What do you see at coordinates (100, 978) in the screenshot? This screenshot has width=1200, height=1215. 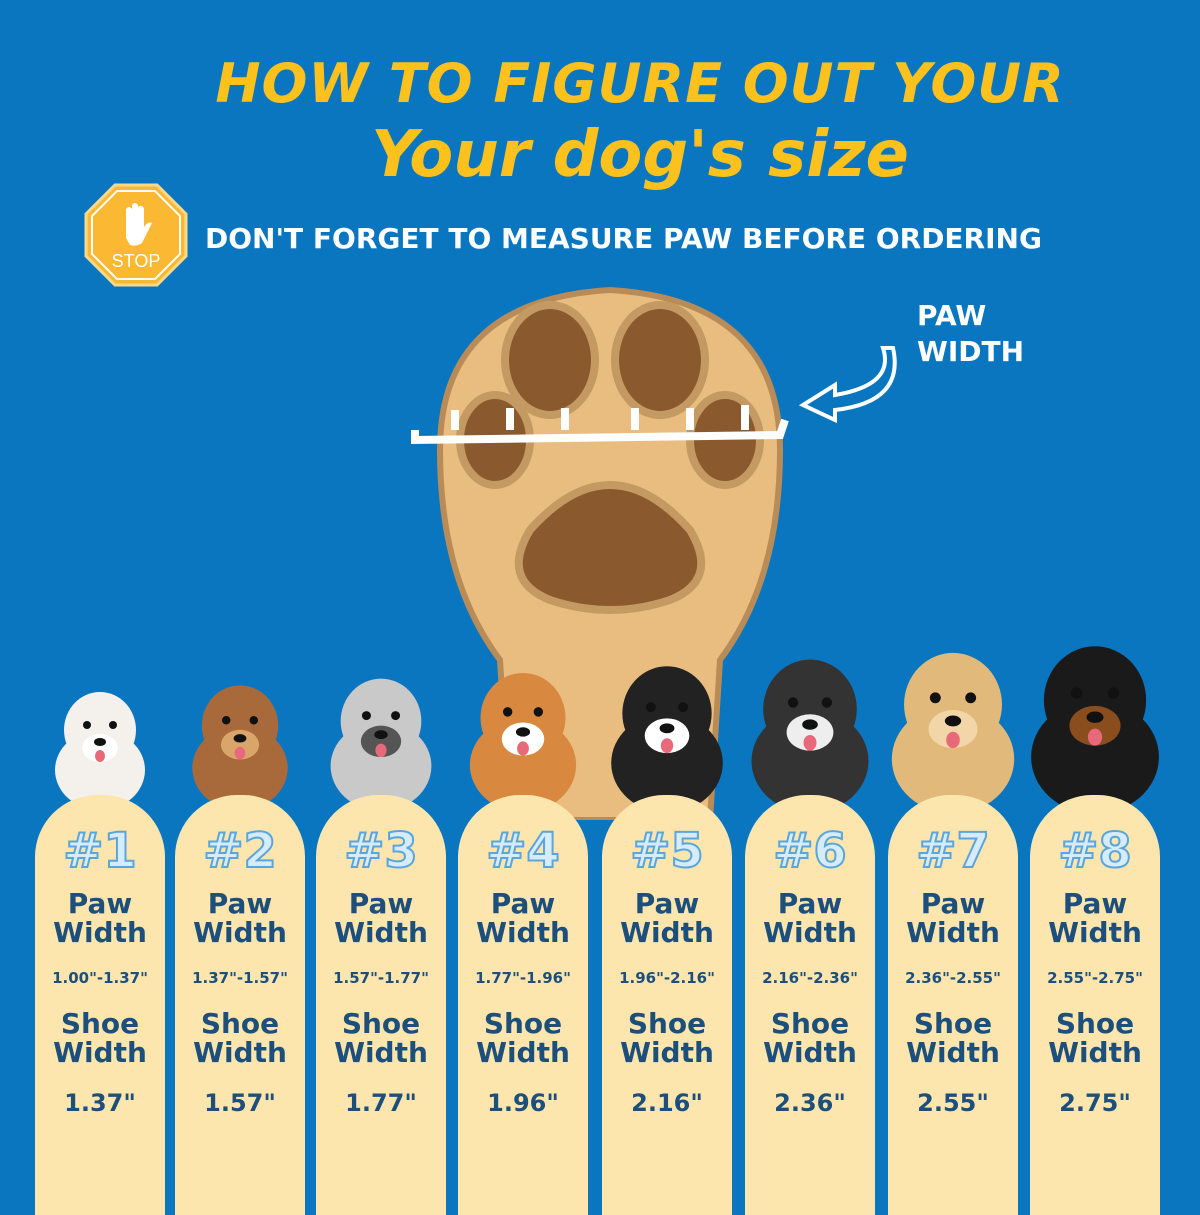 I see `paw-width-range: 1.00"-1.37"` at bounding box center [100, 978].